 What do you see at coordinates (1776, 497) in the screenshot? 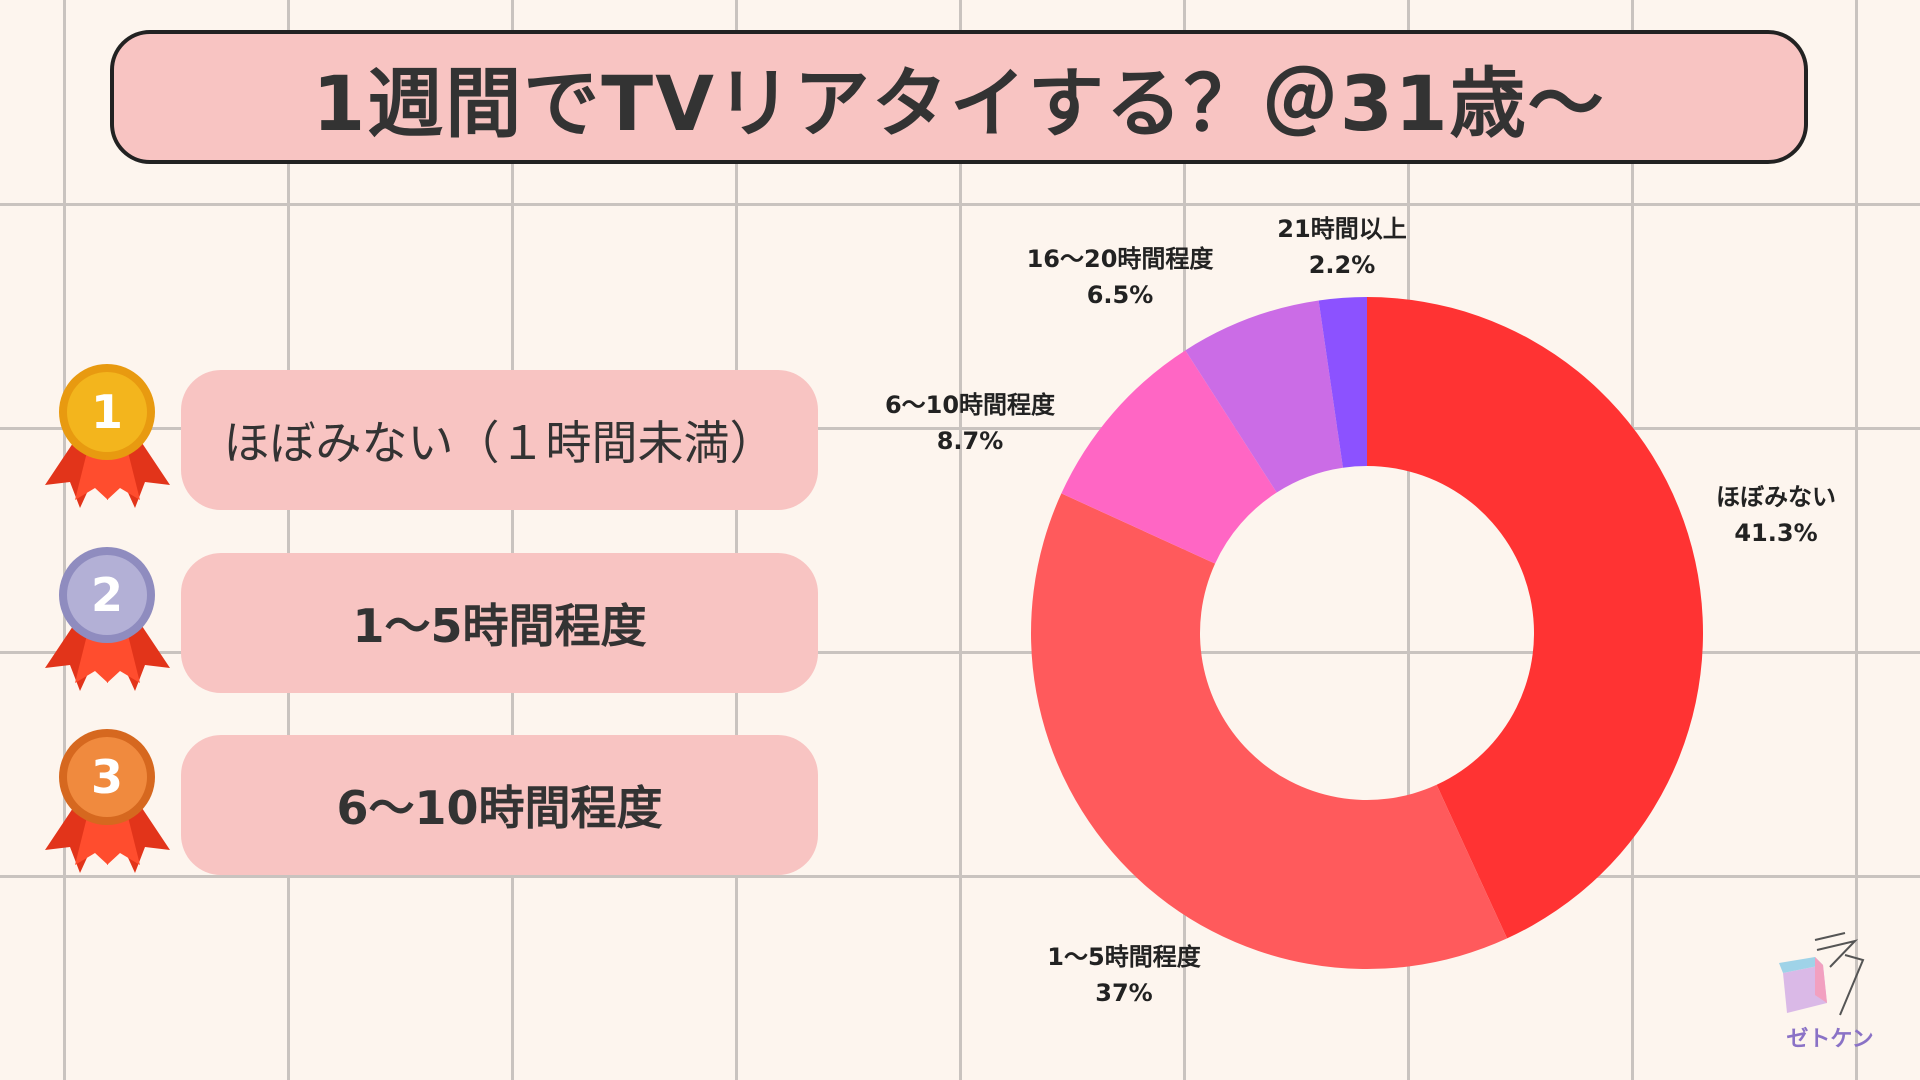
I see `slice-label: ほぼみない` at bounding box center [1776, 497].